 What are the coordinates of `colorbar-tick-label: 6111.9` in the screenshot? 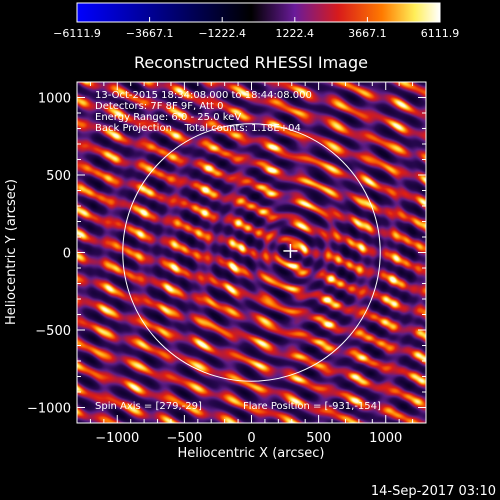 It's located at (440, 33).